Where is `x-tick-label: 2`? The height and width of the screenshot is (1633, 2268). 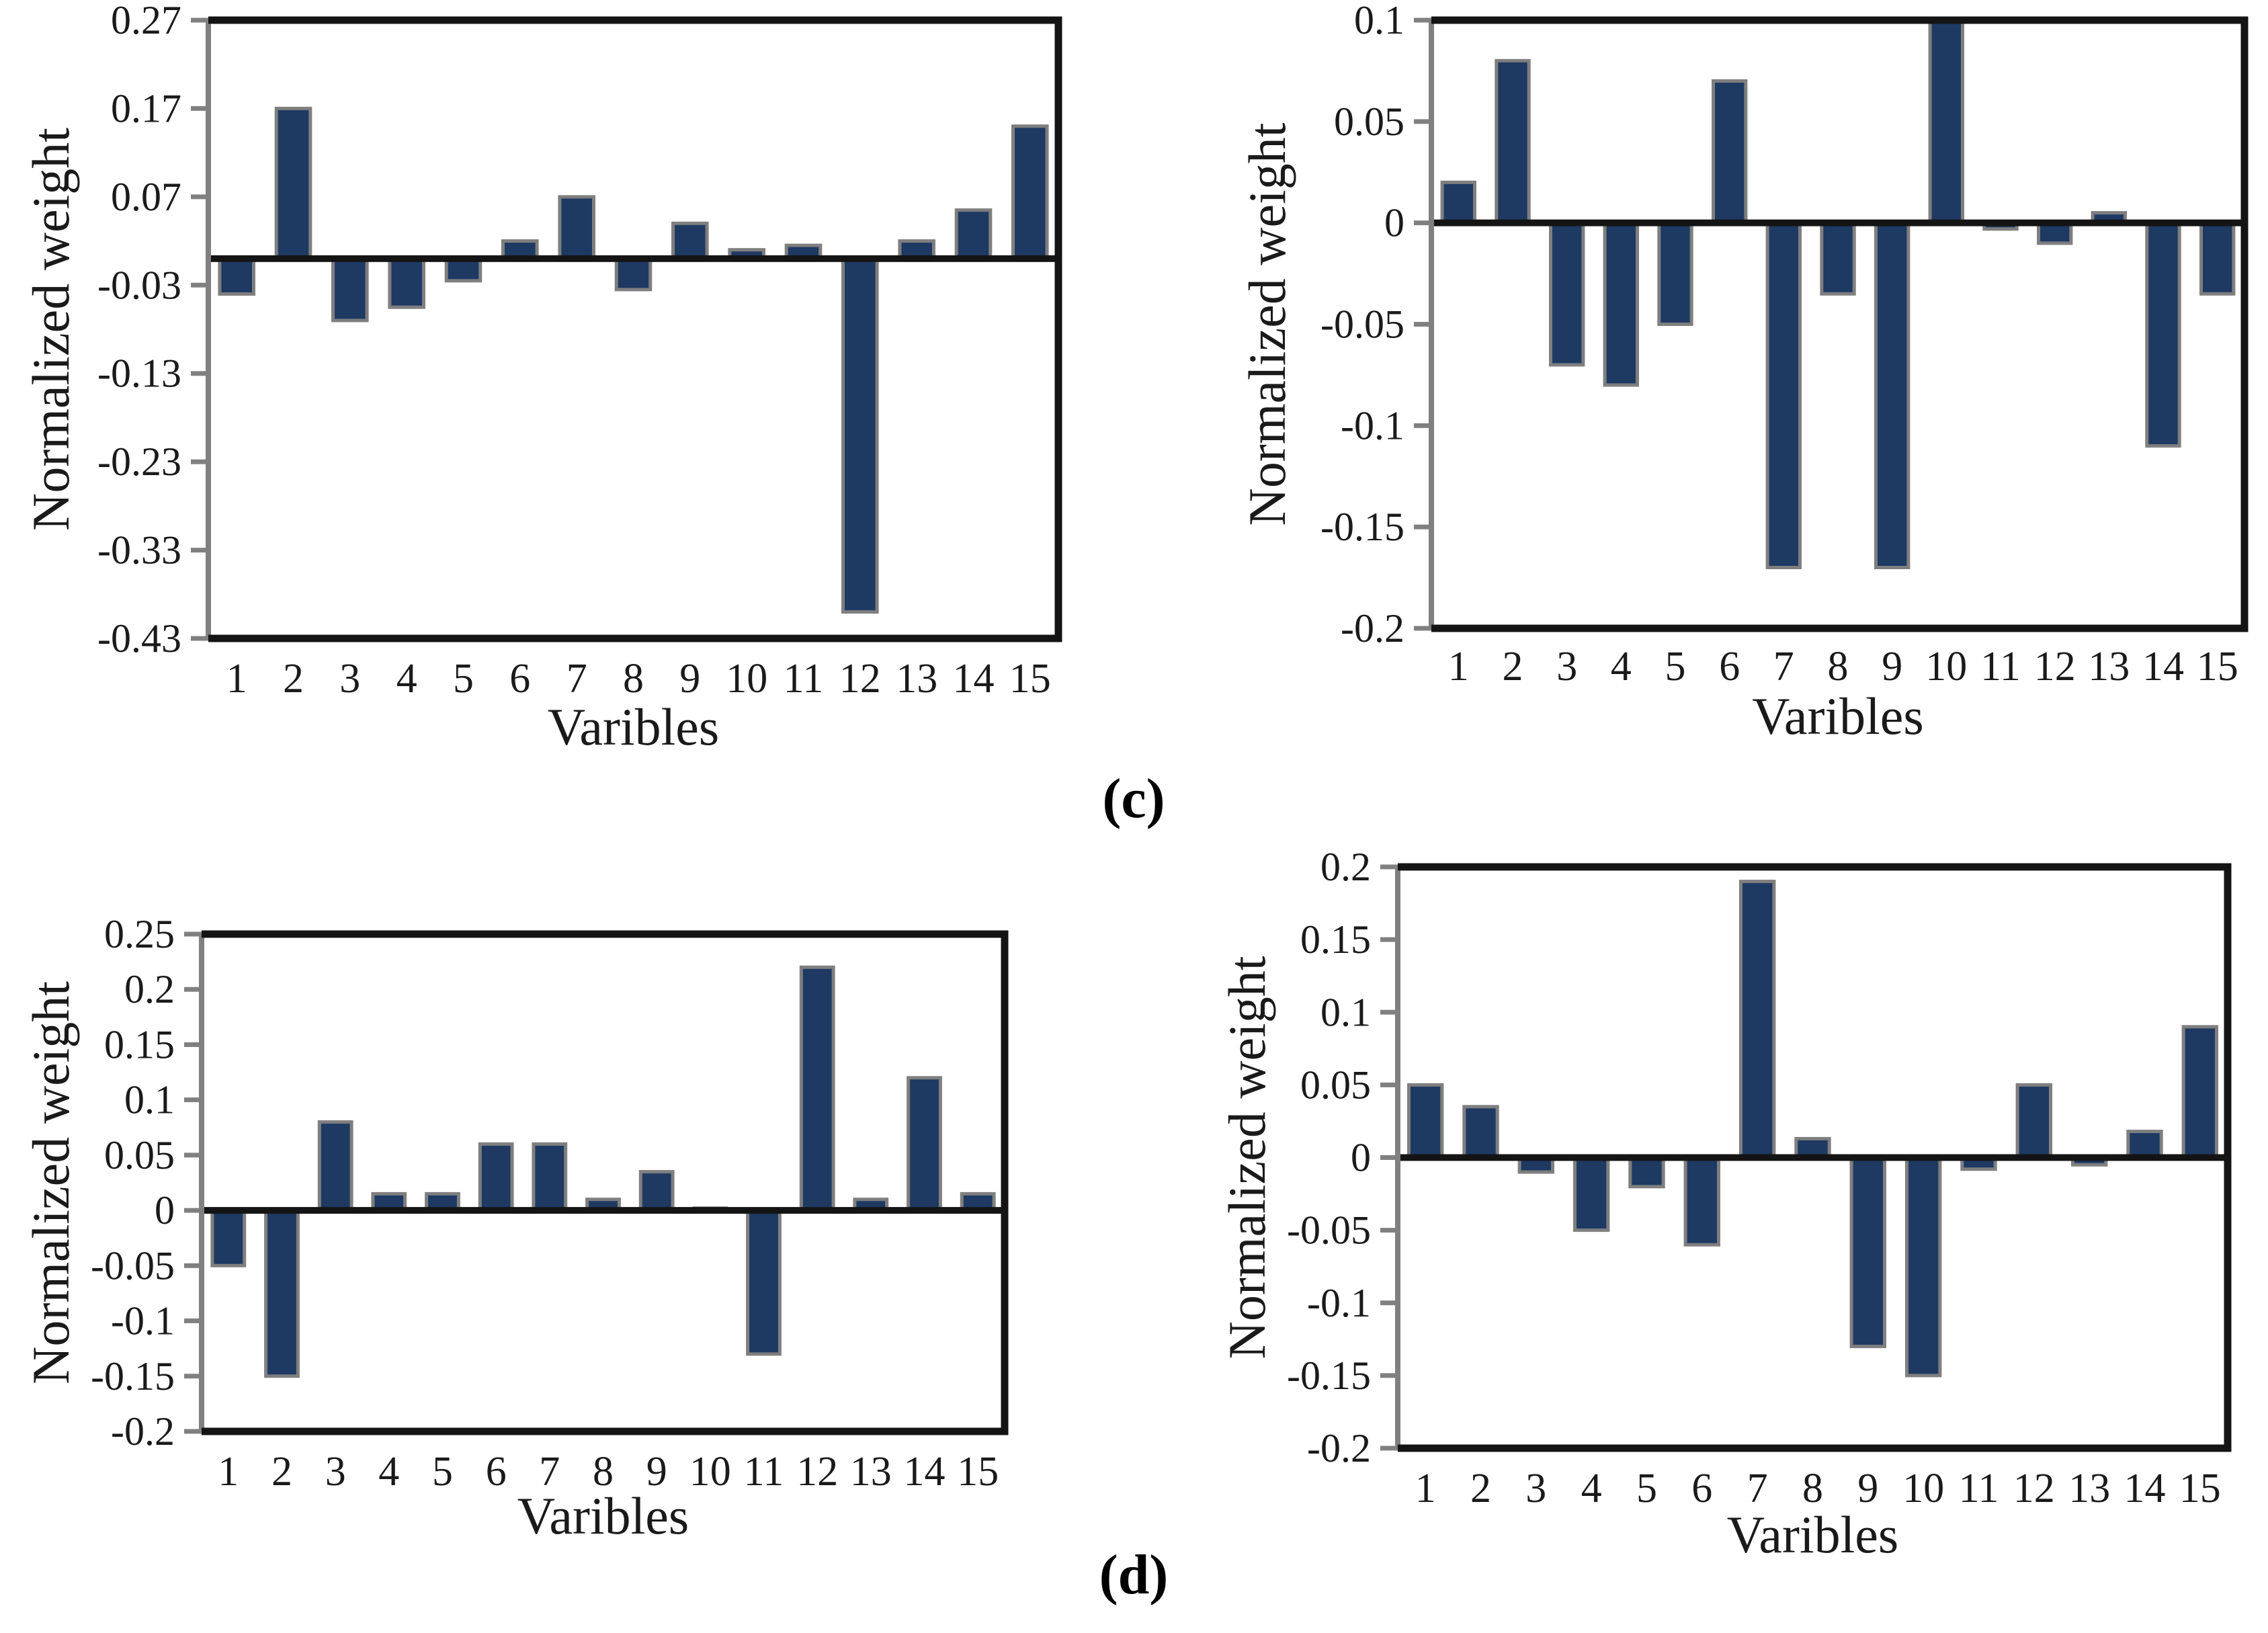
x-tick-label: 2 is located at coordinates (1480, 1488).